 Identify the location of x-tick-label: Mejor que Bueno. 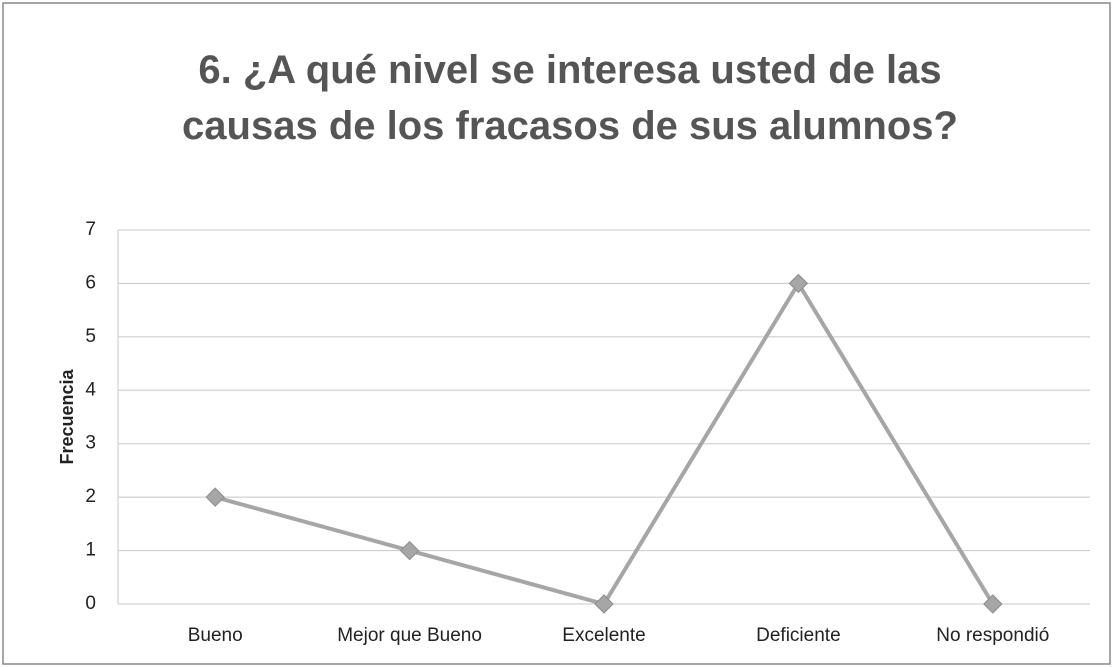
(409, 635).